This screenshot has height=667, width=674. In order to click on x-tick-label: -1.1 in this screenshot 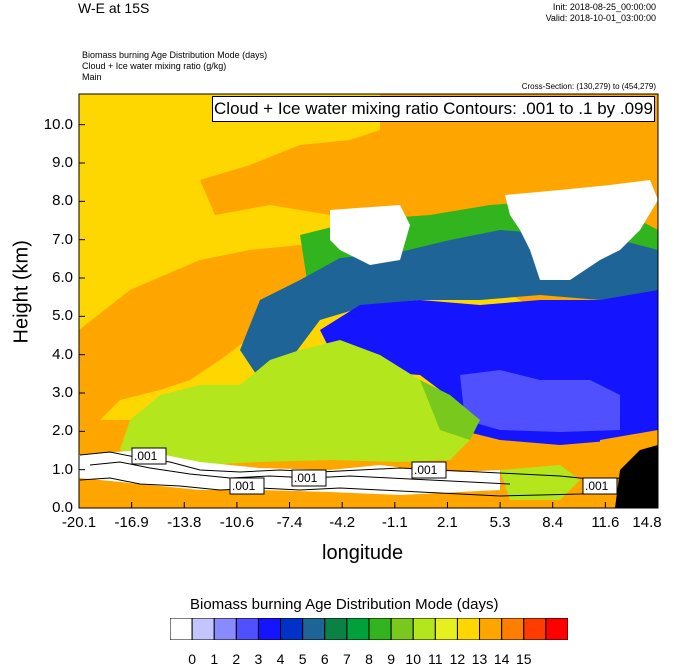, I will do `click(394, 522)`.